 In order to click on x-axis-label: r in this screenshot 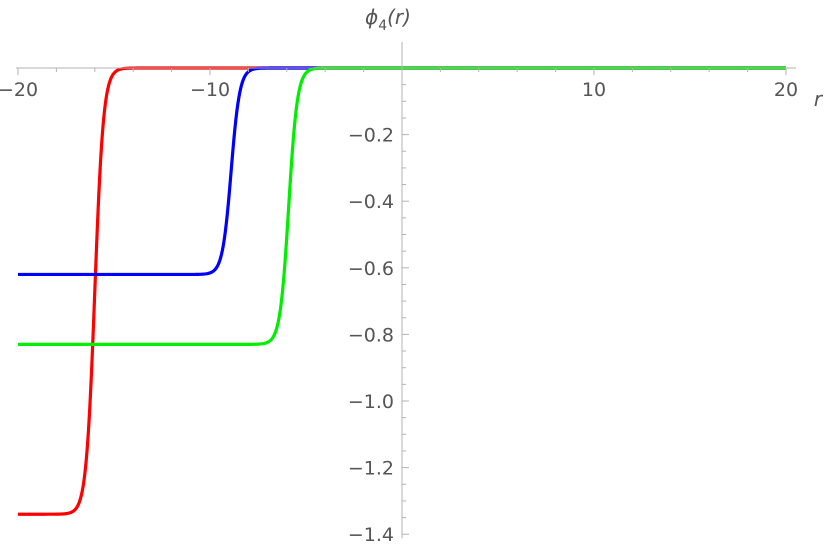, I will do `click(819, 99)`.